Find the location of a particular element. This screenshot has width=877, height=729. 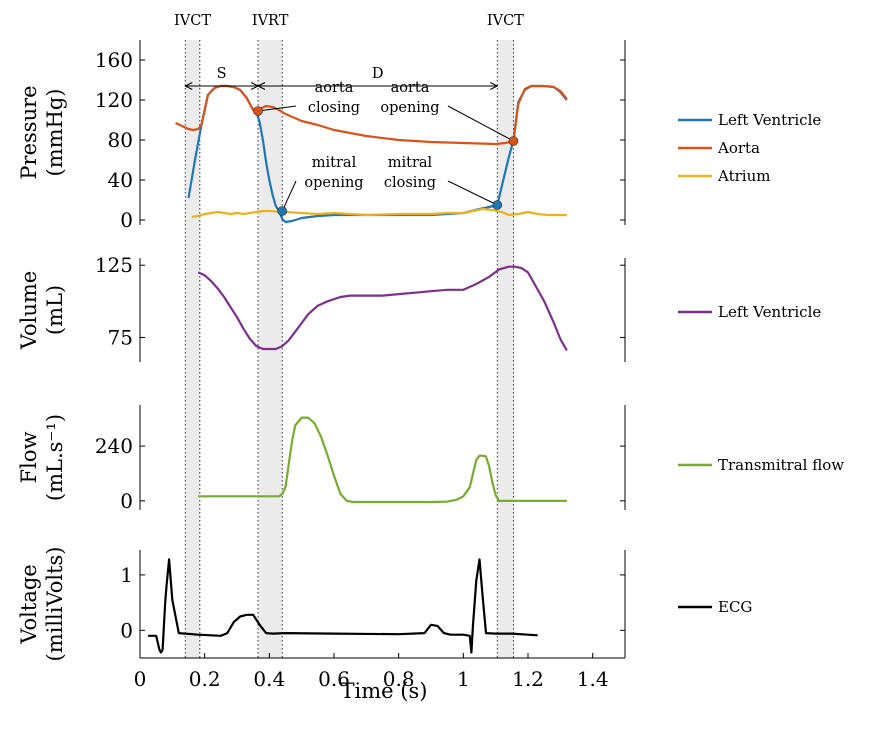

y-tick-label: 160 is located at coordinates (114, 60).